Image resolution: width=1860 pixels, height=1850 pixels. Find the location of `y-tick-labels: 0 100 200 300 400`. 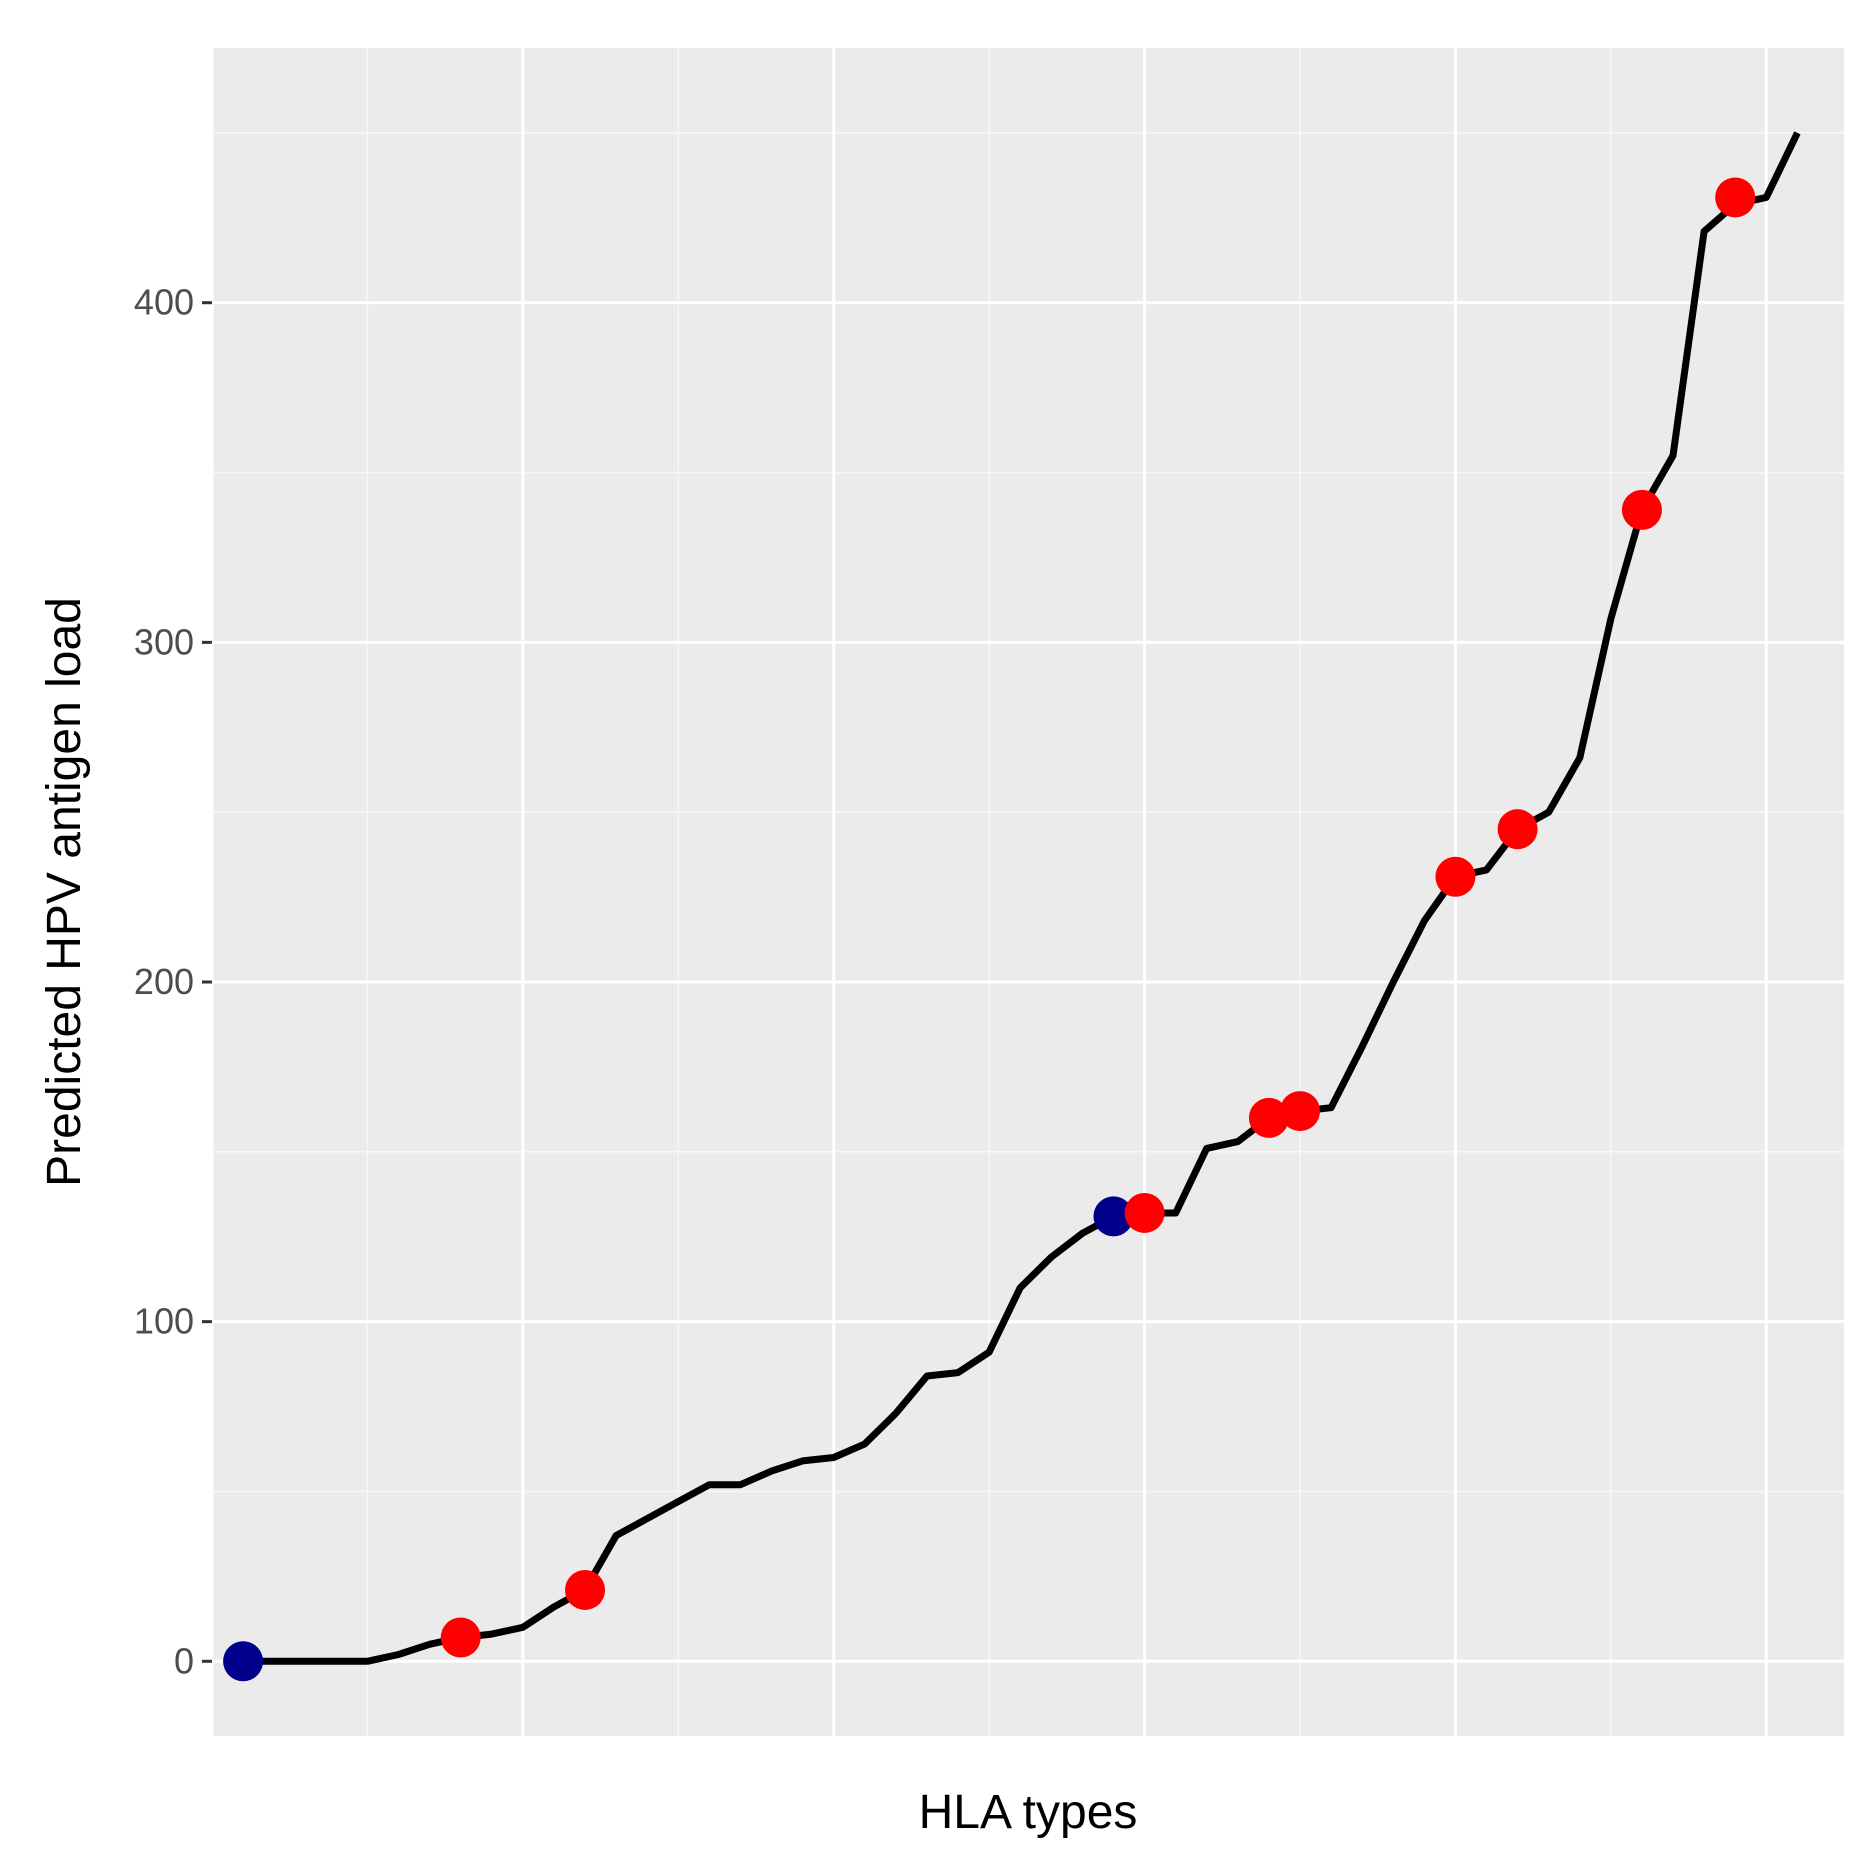

y-tick-labels: 0 100 200 300 400 is located at coordinates (164, 982).